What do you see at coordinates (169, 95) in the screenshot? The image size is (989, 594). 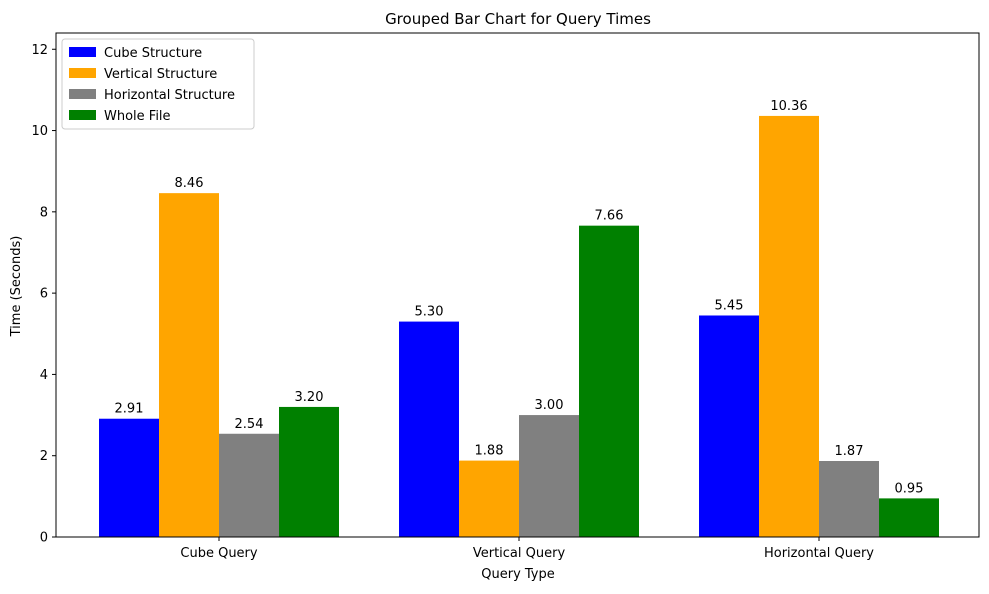 I see `legend-label: Horizontal Structure` at bounding box center [169, 95].